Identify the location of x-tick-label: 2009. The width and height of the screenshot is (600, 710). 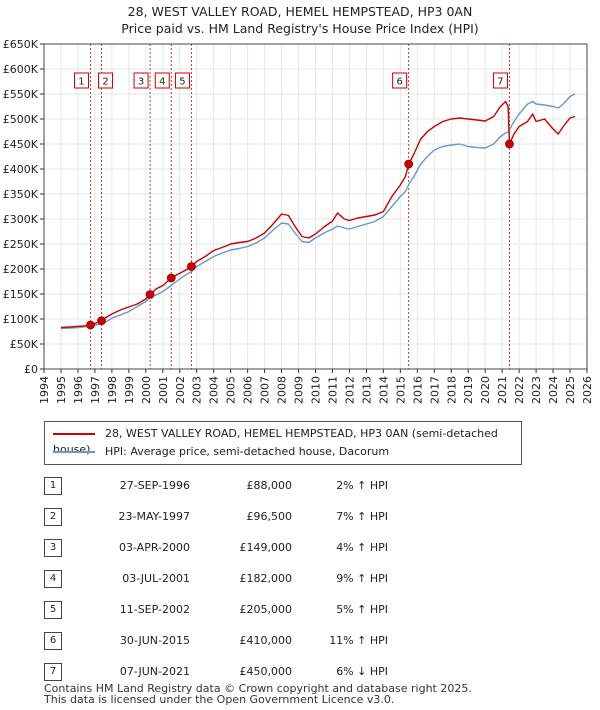
(299, 390).